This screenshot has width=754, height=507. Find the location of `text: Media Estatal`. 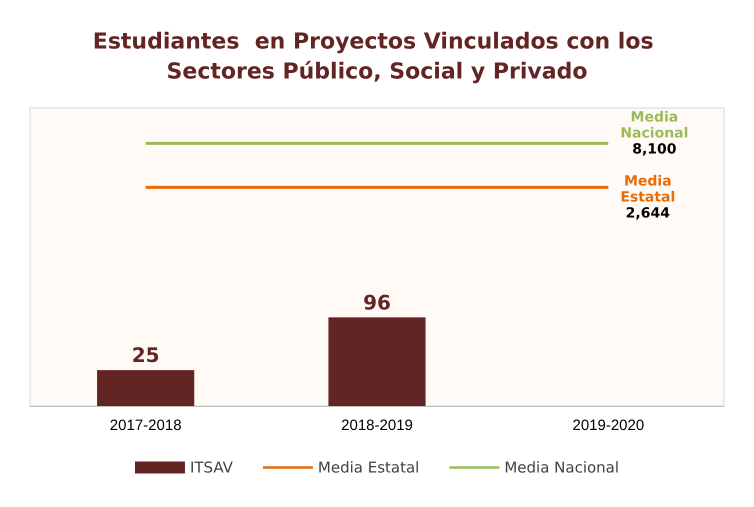

text: Media Estatal is located at coordinates (648, 189).